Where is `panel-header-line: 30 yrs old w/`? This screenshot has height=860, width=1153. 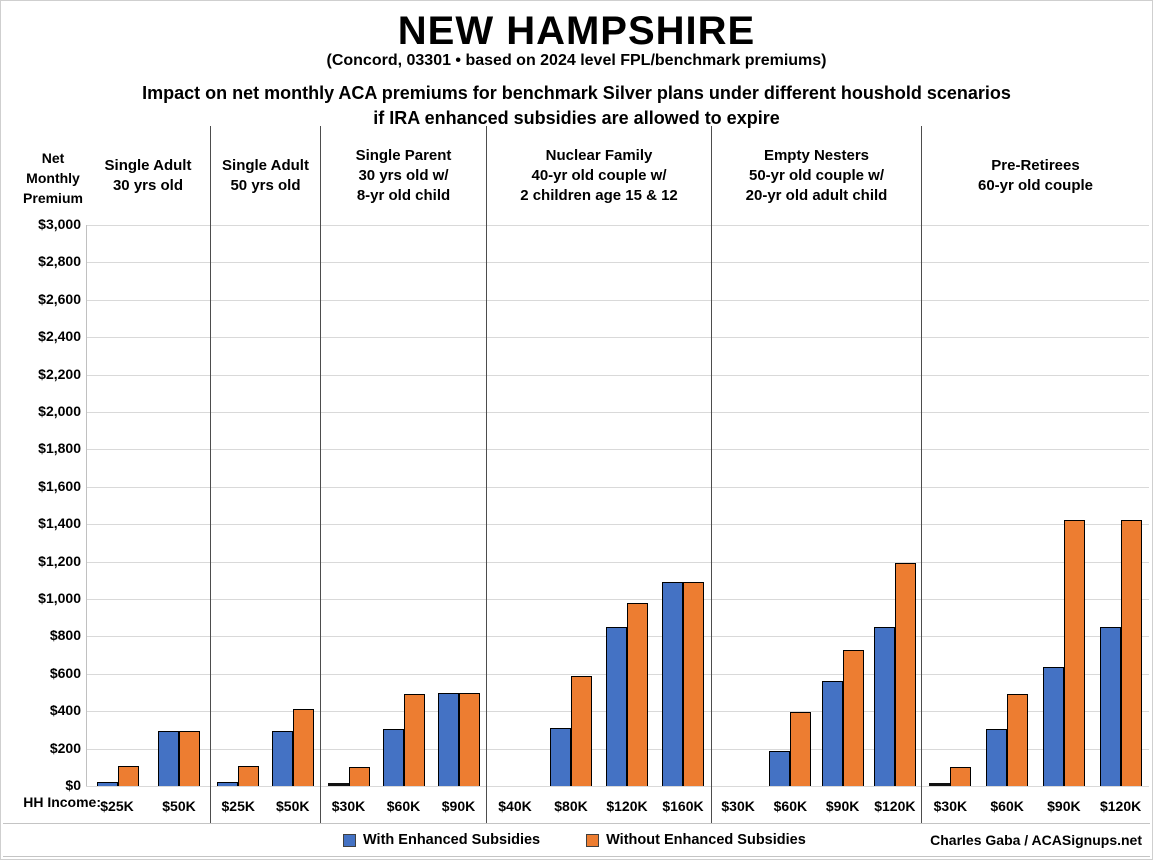 panel-header-line: 30 yrs old w/ is located at coordinates (403, 175).